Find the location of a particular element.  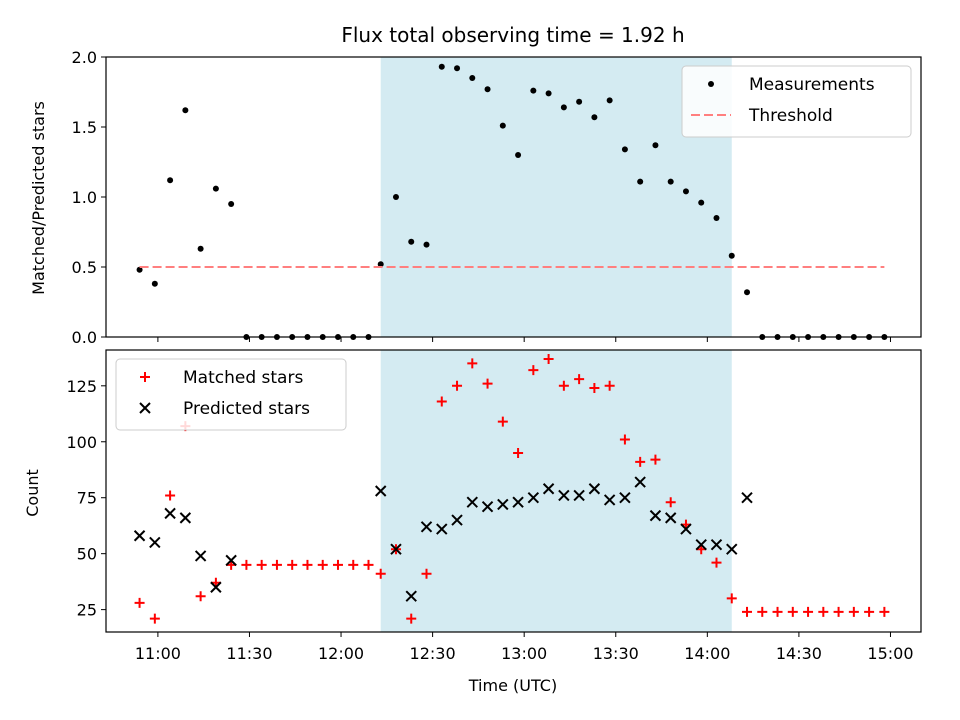

y-tick-label: 100 is located at coordinates (81, 442).